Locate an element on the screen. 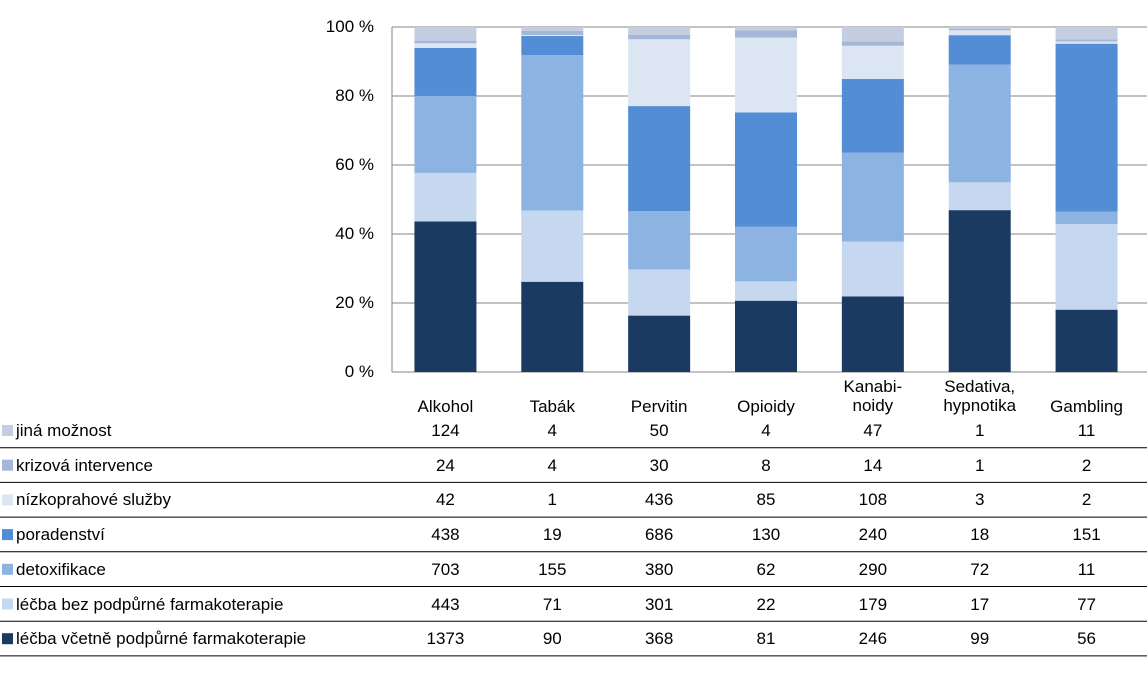 Image resolution: width=1147 pixels, height=695 pixels. table-cell: 438 is located at coordinates (445, 535).